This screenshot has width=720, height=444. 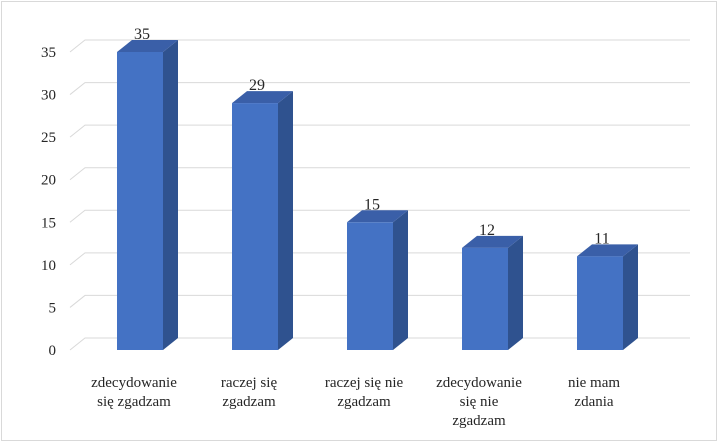 I want to click on x-tick-label-line: raczej się nie, so click(x=364, y=383).